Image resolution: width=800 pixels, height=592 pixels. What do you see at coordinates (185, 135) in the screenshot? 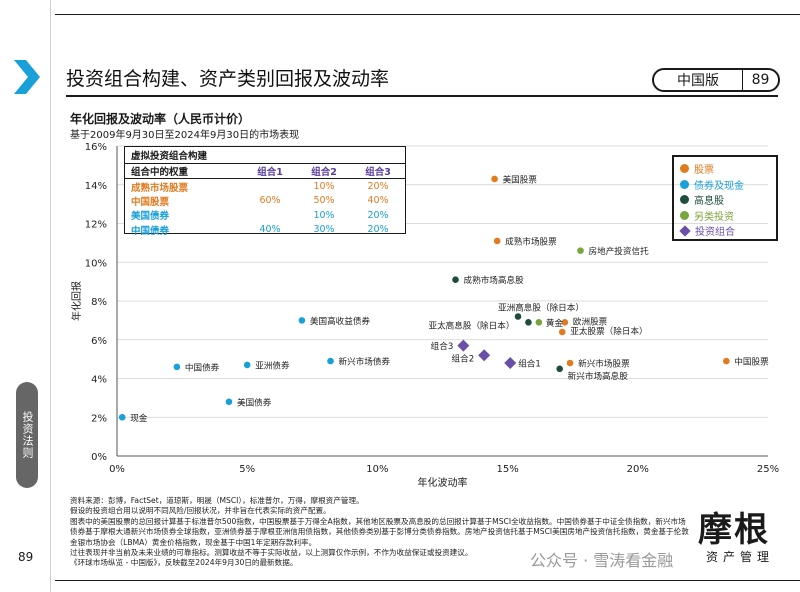
I see `chart-subnote: 基于2009年9月30日至2024年9月30日的市场表现` at bounding box center [185, 135].